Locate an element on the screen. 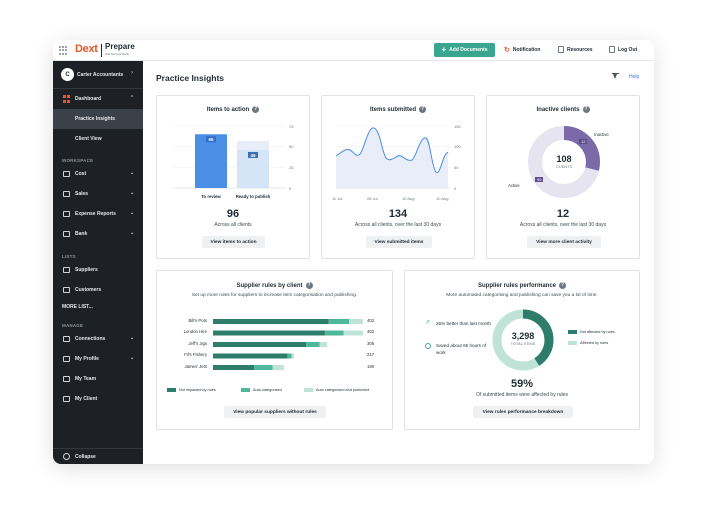  metric-caption: Across all clients is located at coordinates (233, 225).